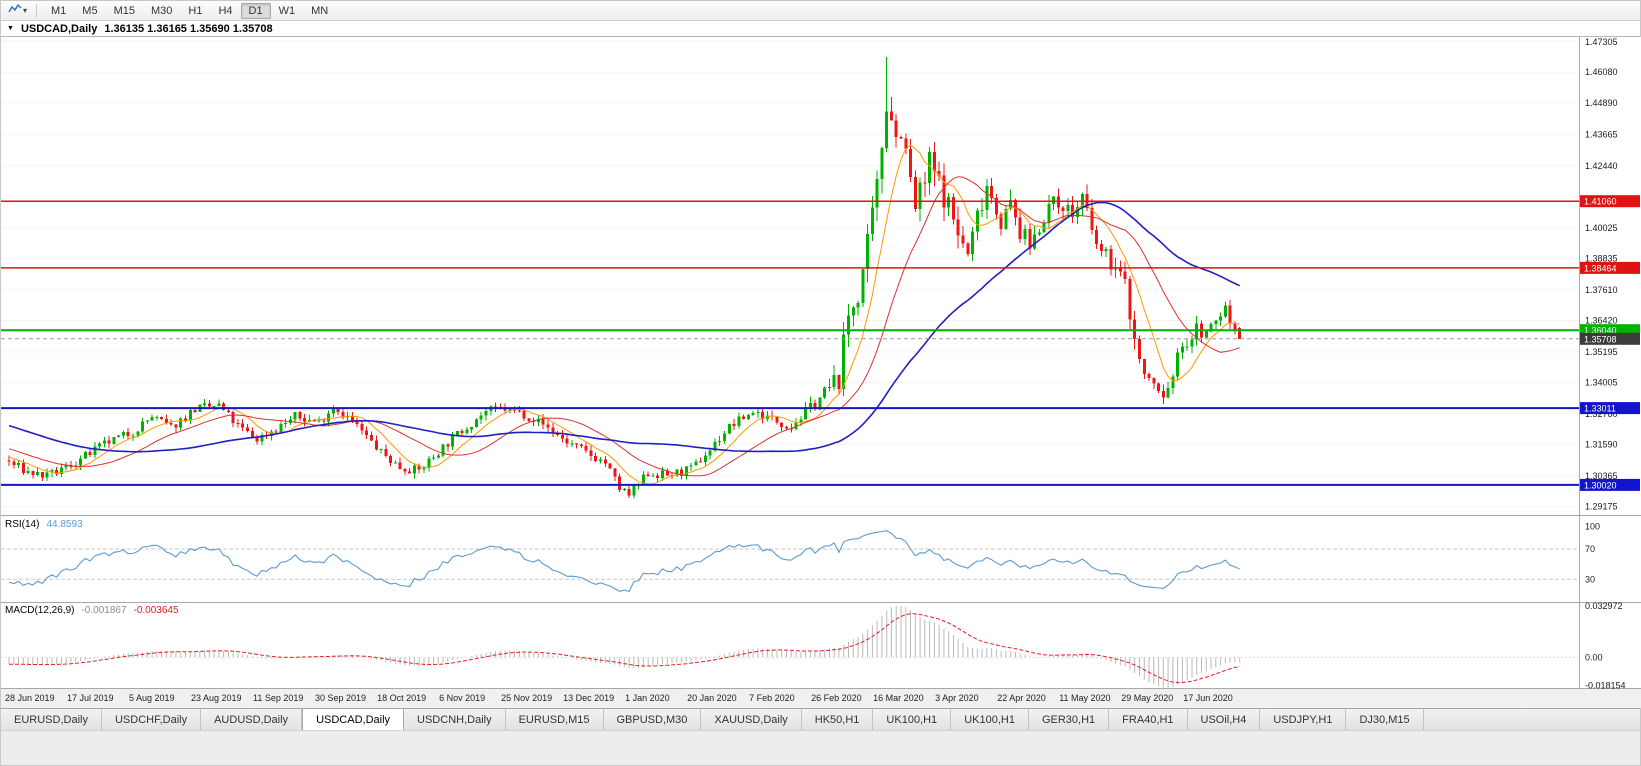  I want to click on svg-text: 0.032972, so click(1604, 606).